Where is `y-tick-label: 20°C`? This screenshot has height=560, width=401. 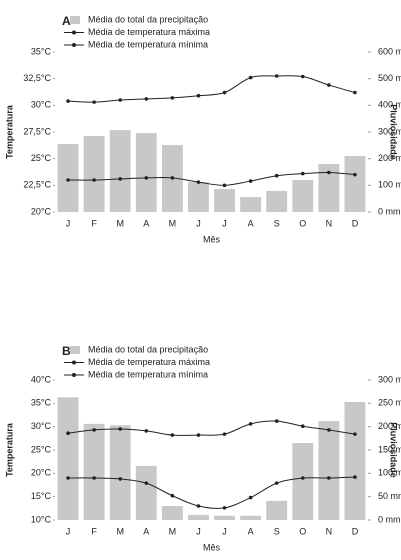
y-tick-label: 20°C is located at coordinates (41, 211).